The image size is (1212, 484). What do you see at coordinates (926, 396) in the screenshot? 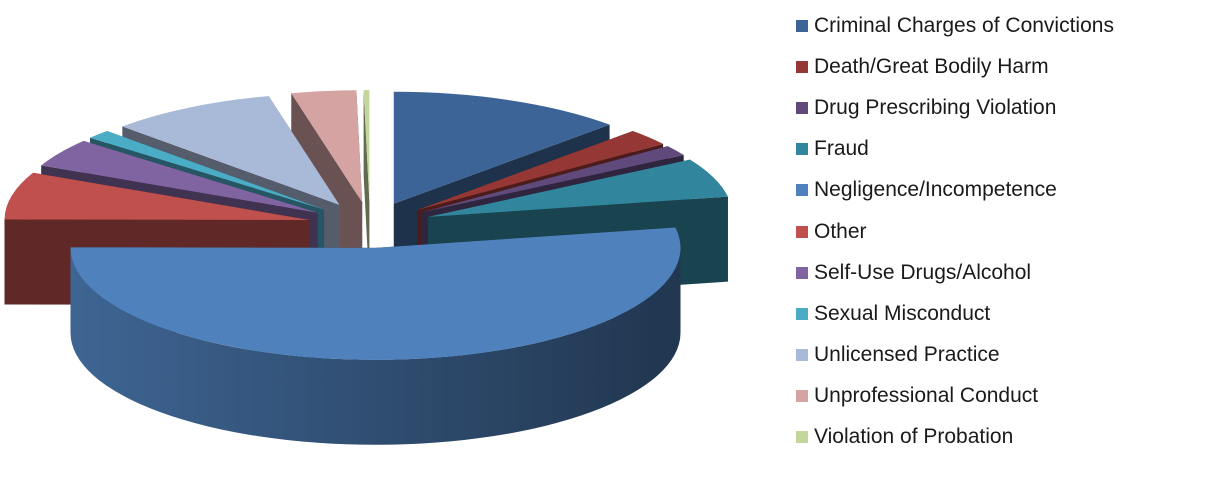
I see `legend-label: Unprofessional Conduct` at bounding box center [926, 396].